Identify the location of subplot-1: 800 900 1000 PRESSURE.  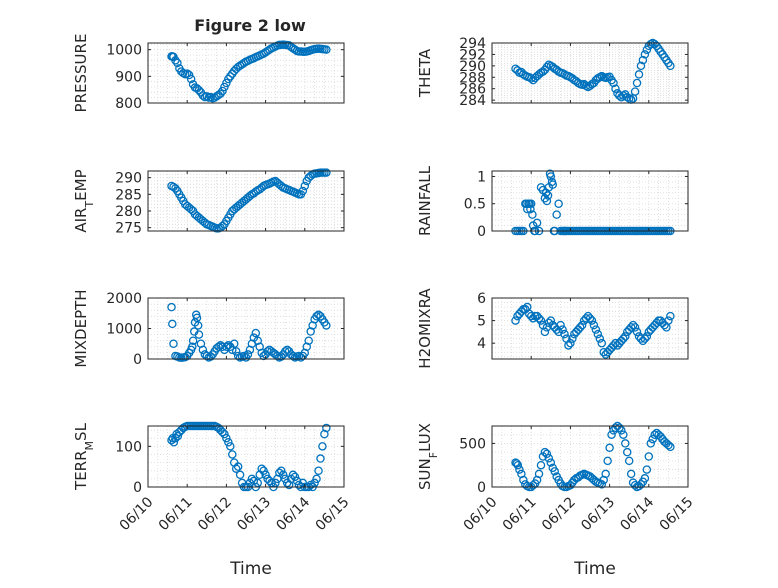
(208, 73).